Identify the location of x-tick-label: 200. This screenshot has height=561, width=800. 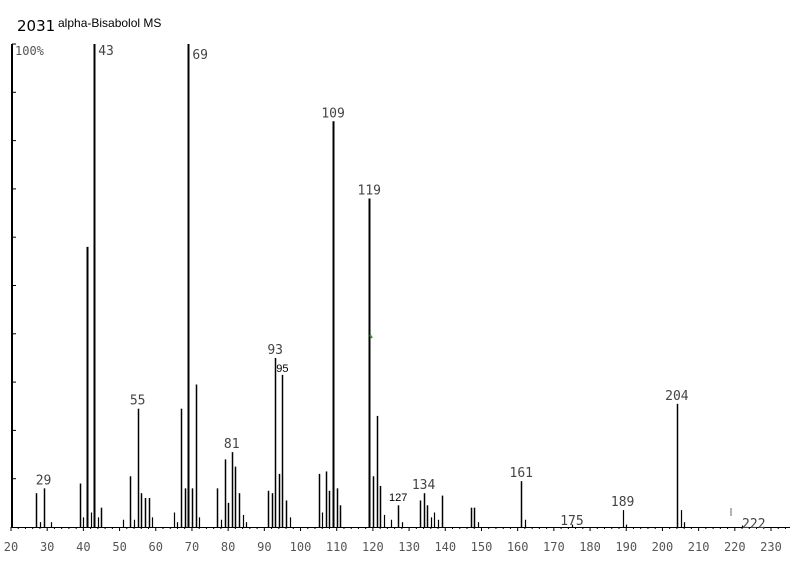
(663, 547).